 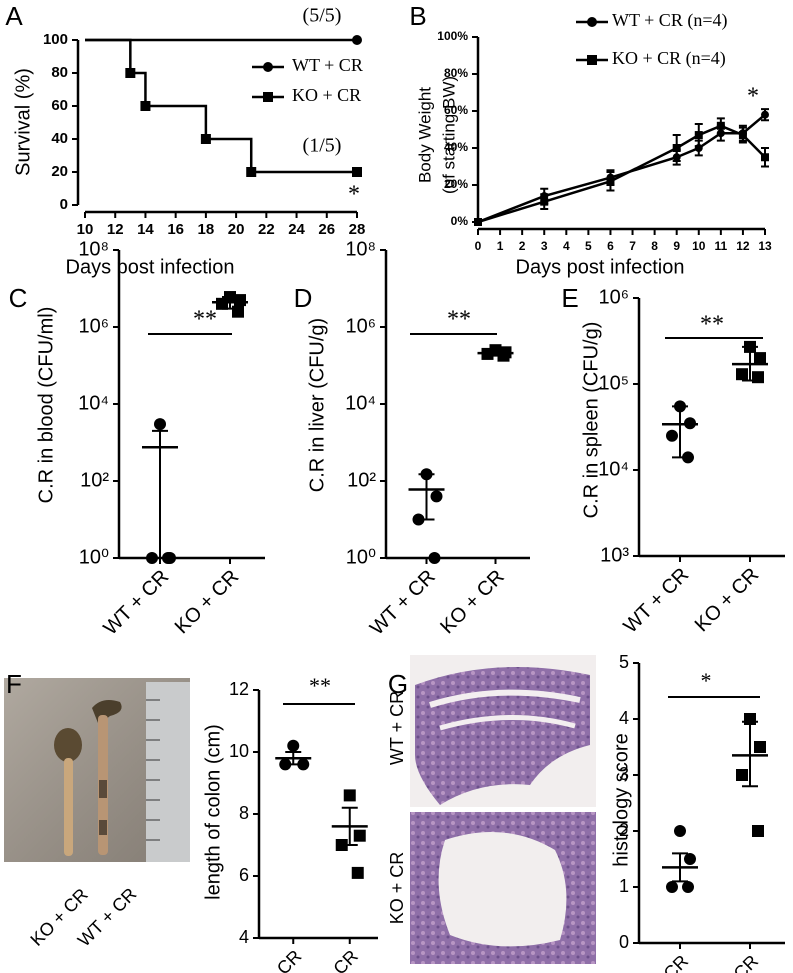 I want to click on x-tick-label: 24, so click(x=296, y=229).